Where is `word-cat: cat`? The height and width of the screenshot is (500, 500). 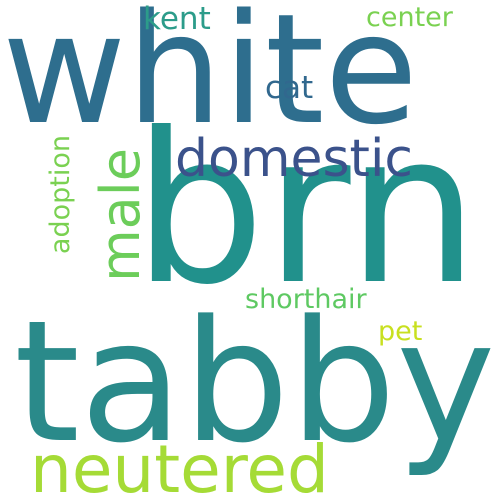
word-cat: cat is located at coordinates (289, 88).